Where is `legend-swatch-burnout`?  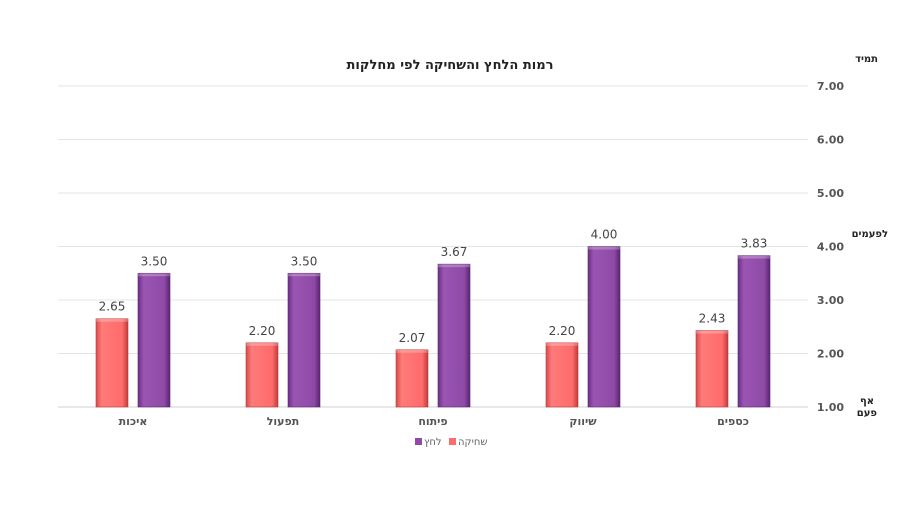
legend-swatch-burnout is located at coordinates (452, 441).